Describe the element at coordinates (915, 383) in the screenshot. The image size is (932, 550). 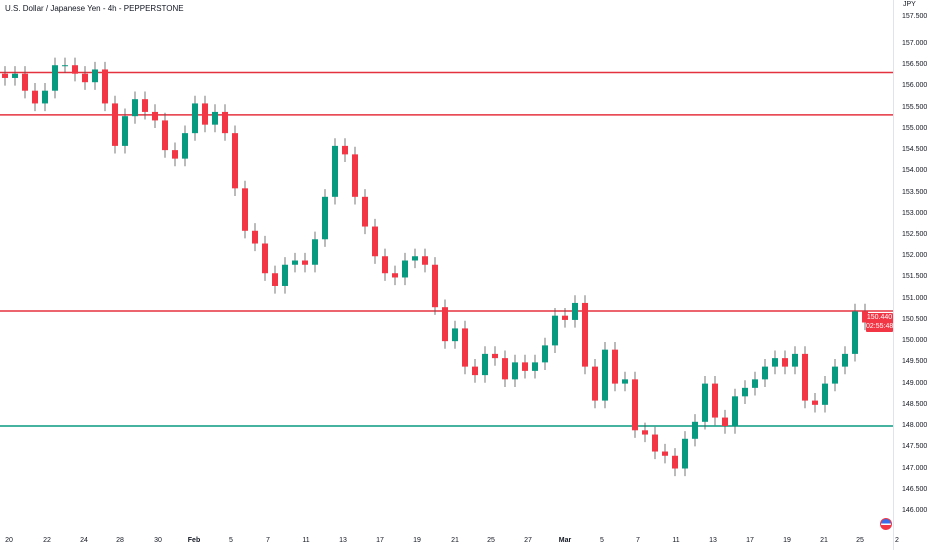
I see `price-tick: 149.000` at that location.